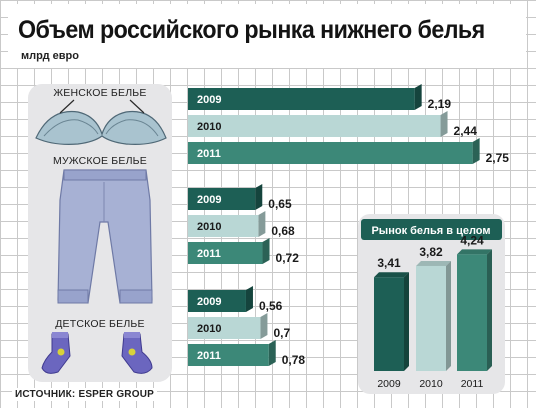 Image resolution: width=536 pixels, height=408 pixels. I want to click on column-year-label: 2009, so click(389, 384).